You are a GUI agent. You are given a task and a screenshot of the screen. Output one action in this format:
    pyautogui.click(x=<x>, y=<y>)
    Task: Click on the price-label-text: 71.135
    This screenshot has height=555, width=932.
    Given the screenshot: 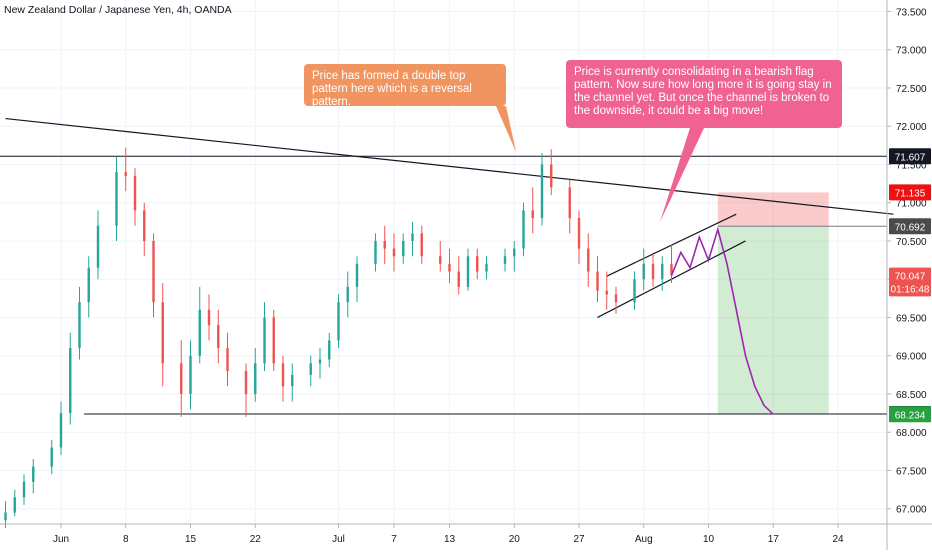 What is the action you would take?
    pyautogui.click(x=910, y=193)
    